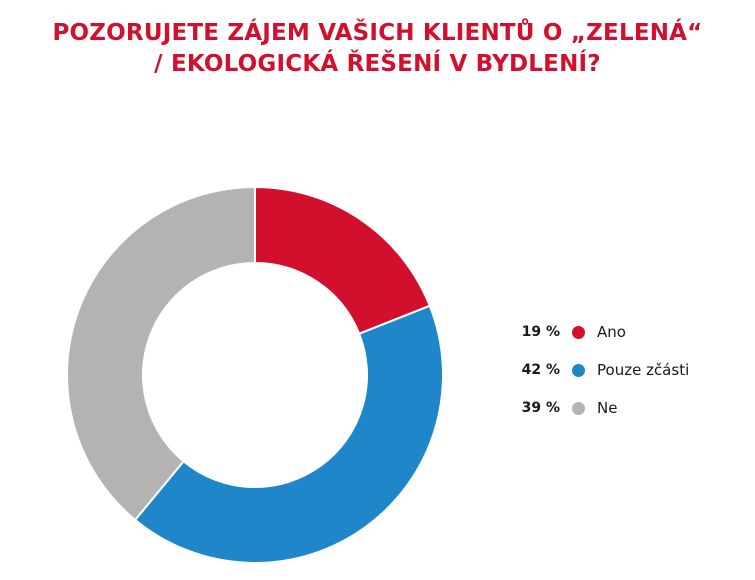  I want to click on donut-slice-ano, so click(343, 260).